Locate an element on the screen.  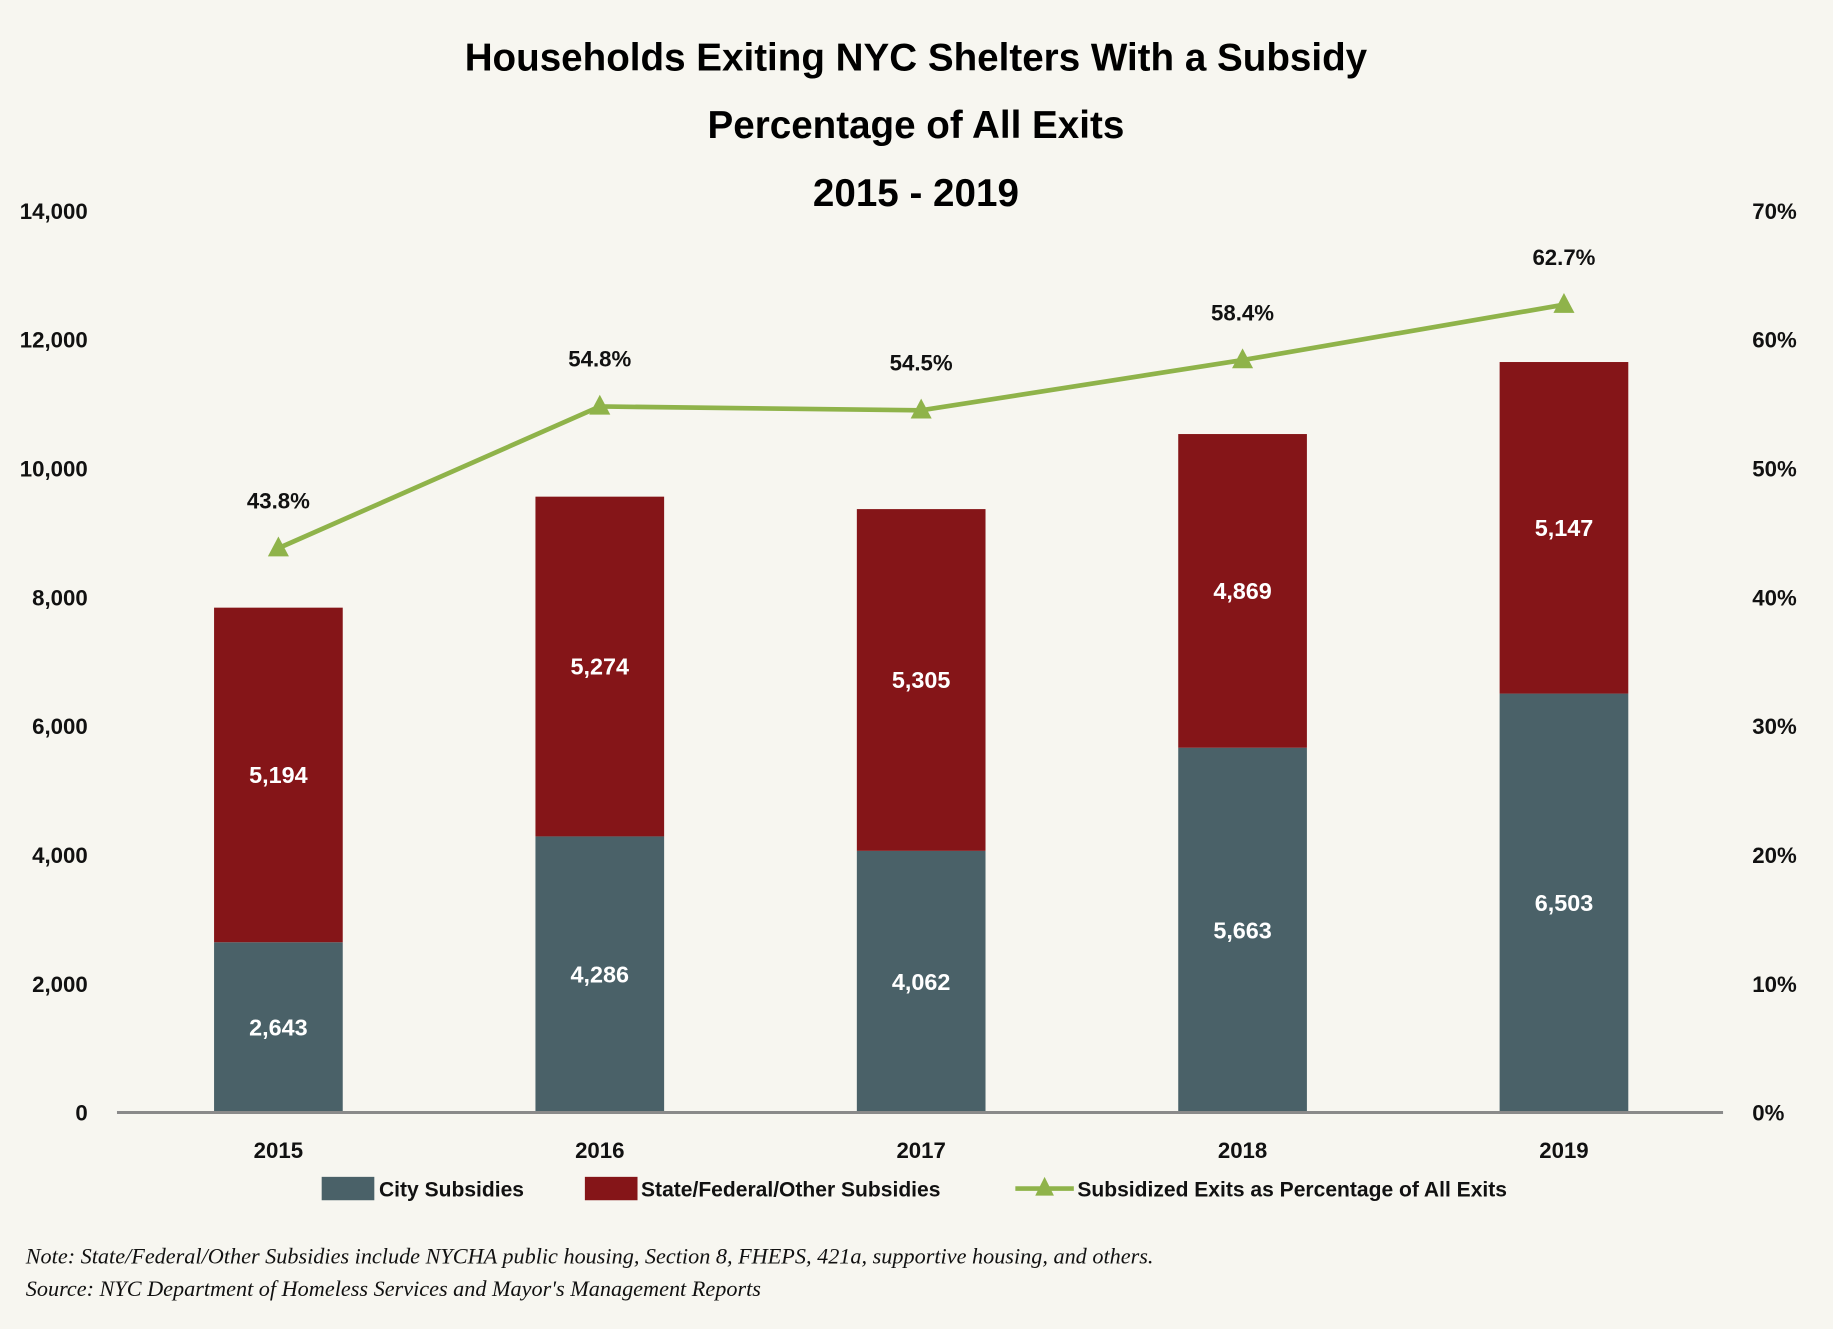
y-tick-label: 2,000 is located at coordinates (60, 984).